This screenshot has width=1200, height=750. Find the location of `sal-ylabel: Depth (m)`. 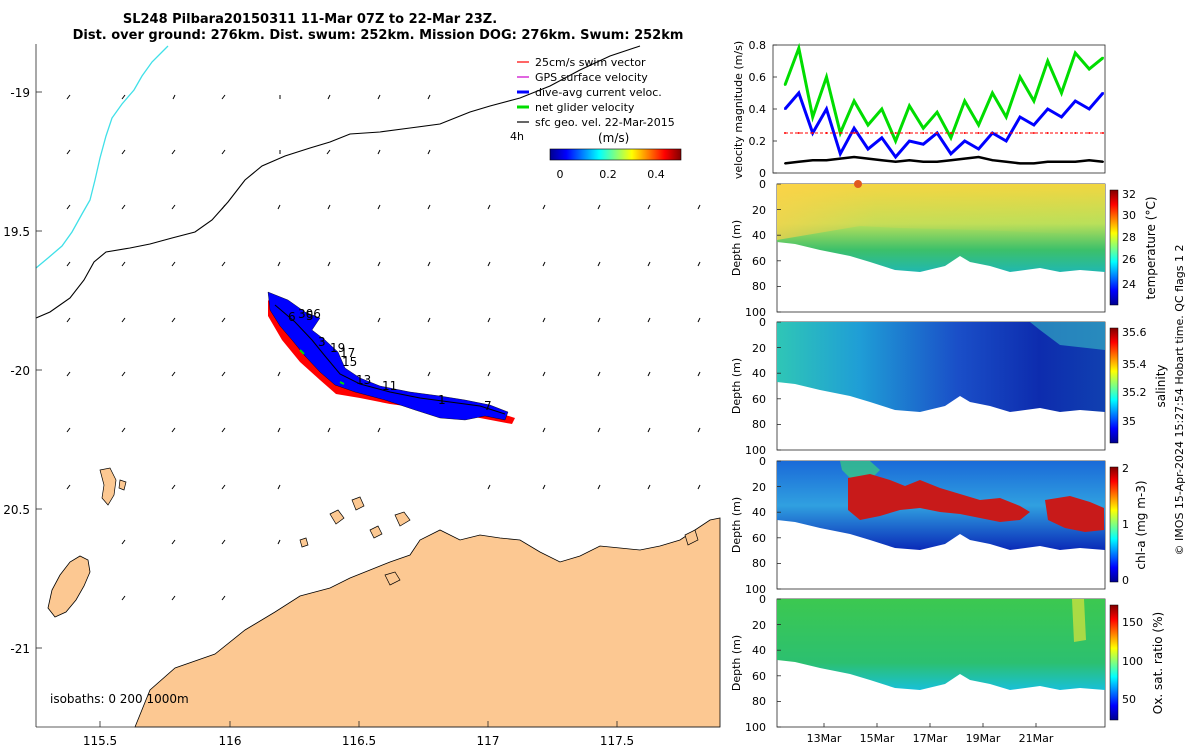

sal-ylabel: Depth (m) is located at coordinates (736, 386).